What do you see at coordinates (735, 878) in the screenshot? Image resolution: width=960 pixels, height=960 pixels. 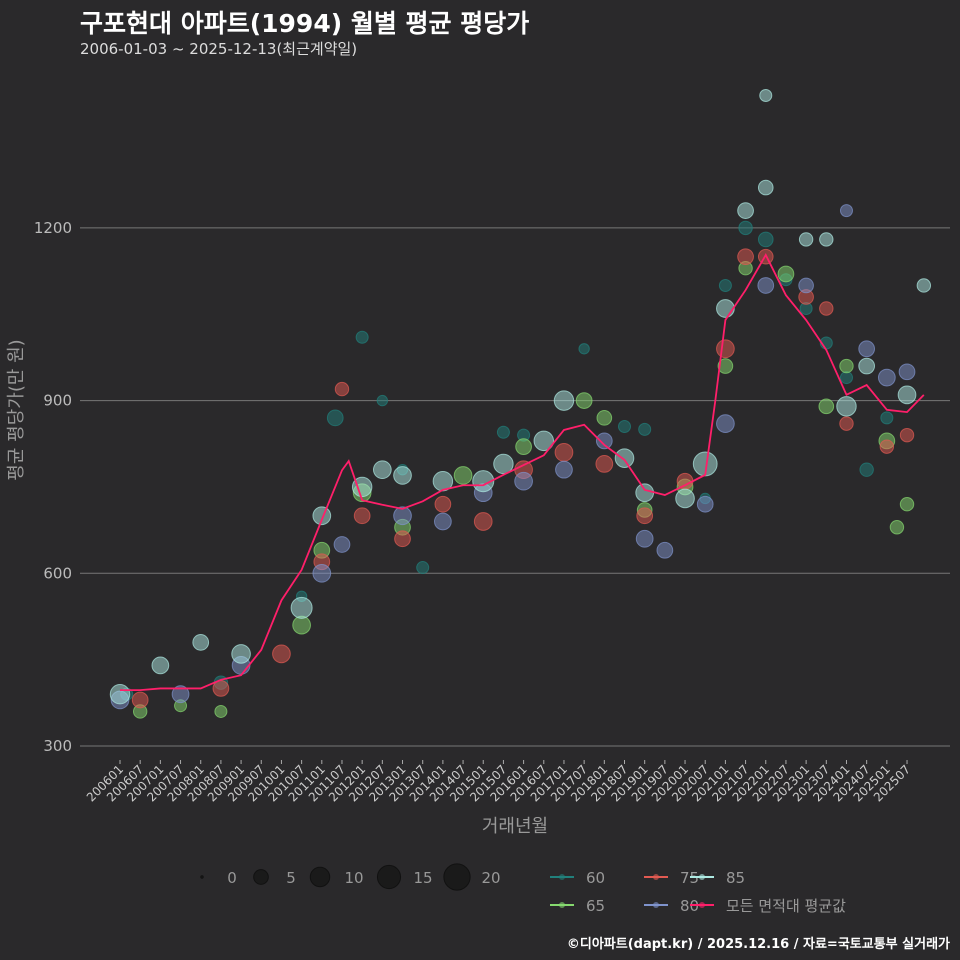 I see `legend-label-85: 85` at bounding box center [735, 878].